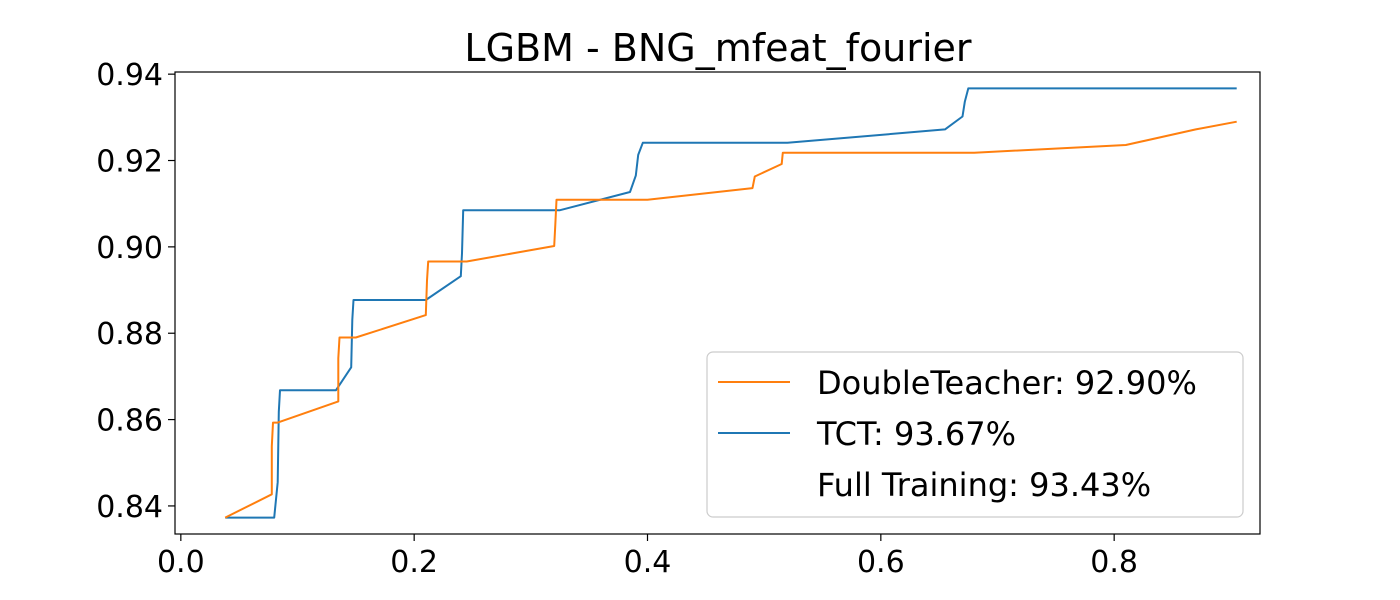 The height and width of the screenshot is (600, 1400). Describe the element at coordinates (881, 562) in the screenshot. I see `x-tick-label: 0.6` at that location.